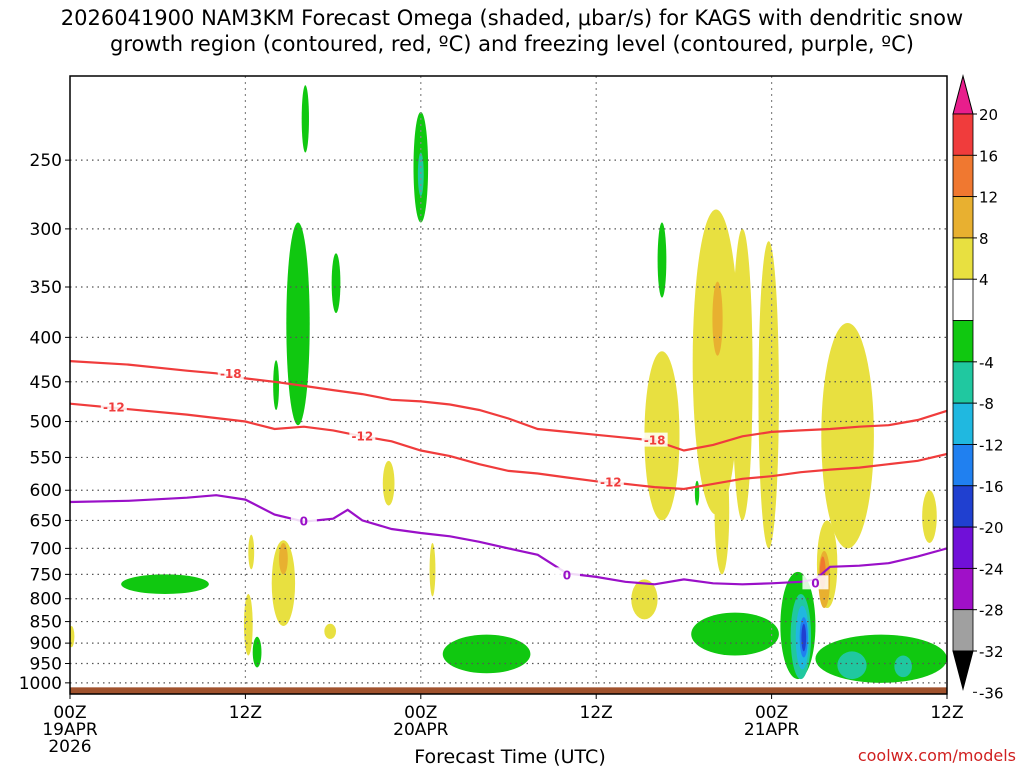 The image size is (1024, 768). Describe the element at coordinates (986, 363) in the screenshot. I see `colorbar-label: -4` at that location.